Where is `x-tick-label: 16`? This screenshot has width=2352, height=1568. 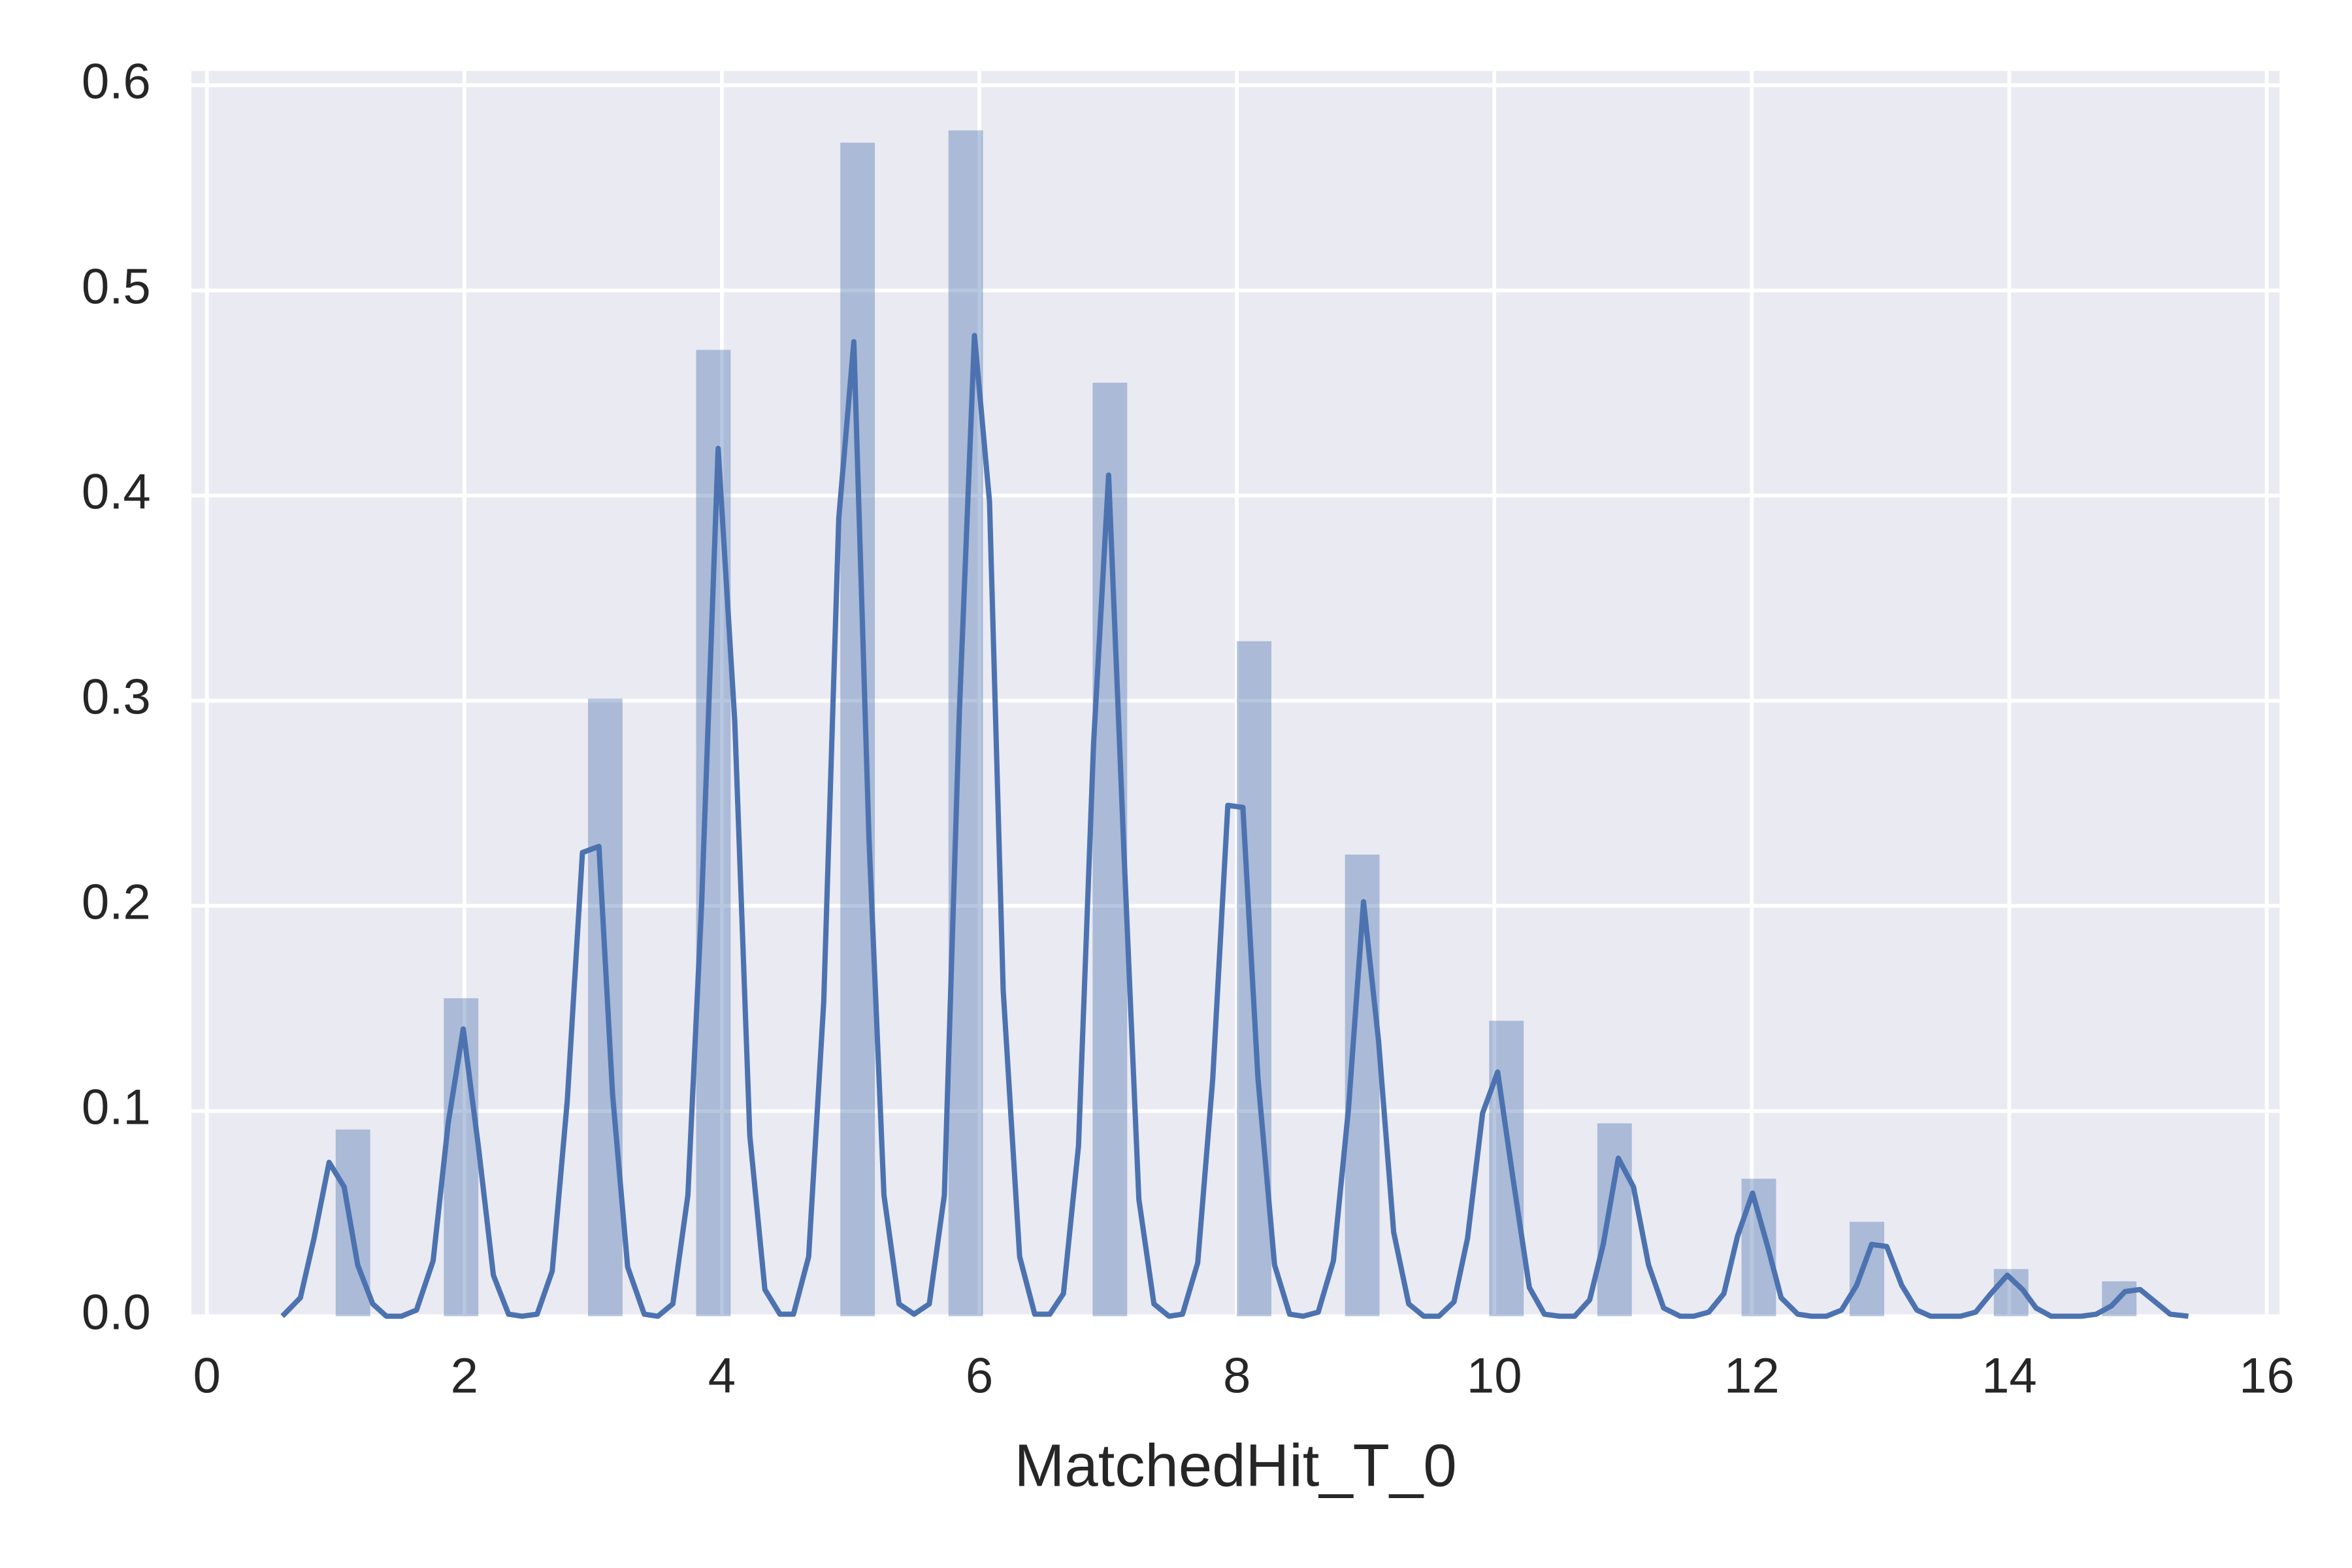 x-tick-label: 16 is located at coordinates (2267, 1376).